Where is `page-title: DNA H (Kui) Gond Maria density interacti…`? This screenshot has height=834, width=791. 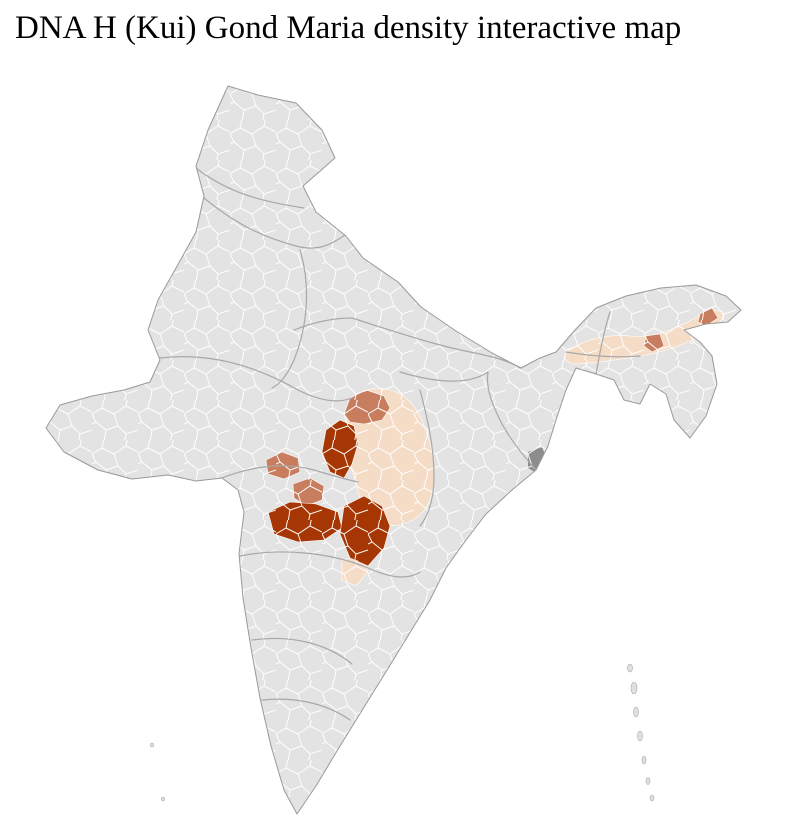
page-title: DNA H (Kui) Gond Maria density interacti… is located at coordinates (348, 28).